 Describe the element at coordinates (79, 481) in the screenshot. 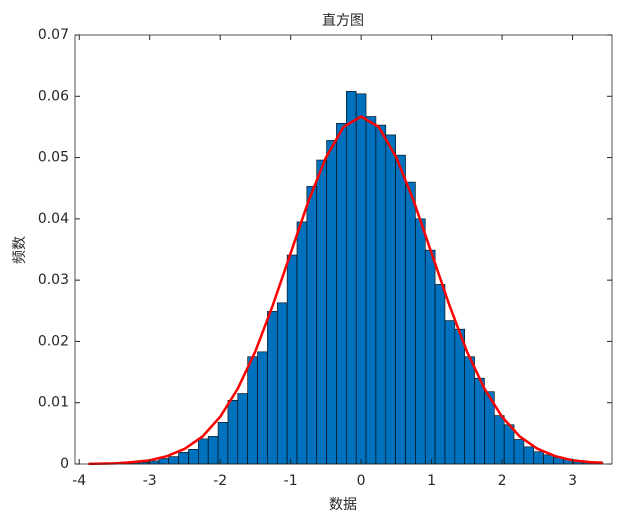

I see `x-tick-label: -4` at that location.